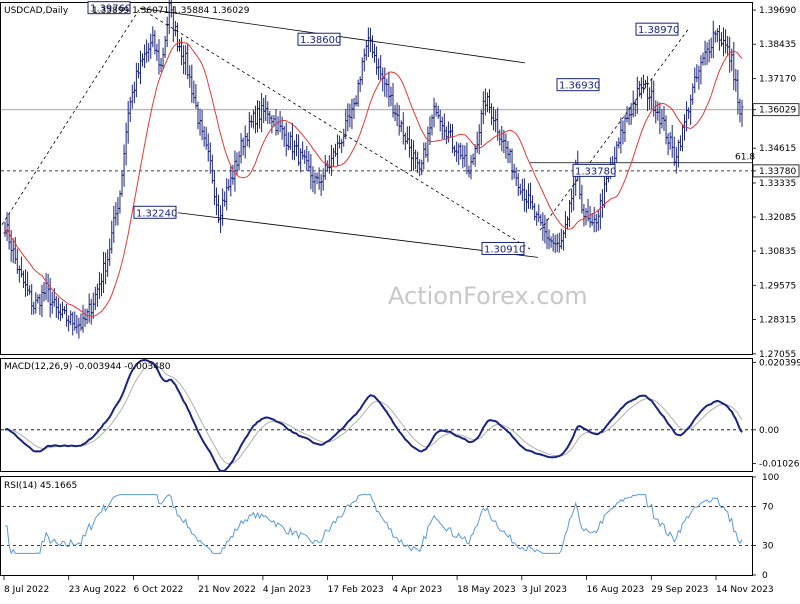 This screenshot has height=604, width=800. I want to click on y-tick-label: 1.39690, so click(777, 11).